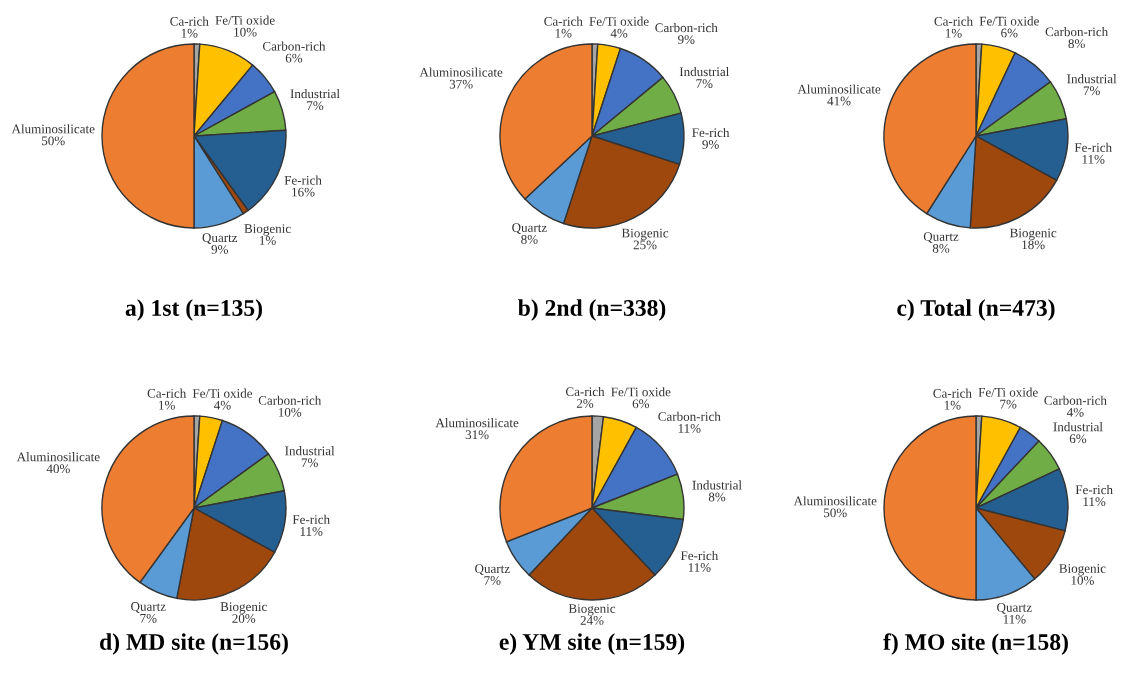 The width and height of the screenshot is (1148, 674). I want to click on text: d) MD site (n=156), so click(194, 644).